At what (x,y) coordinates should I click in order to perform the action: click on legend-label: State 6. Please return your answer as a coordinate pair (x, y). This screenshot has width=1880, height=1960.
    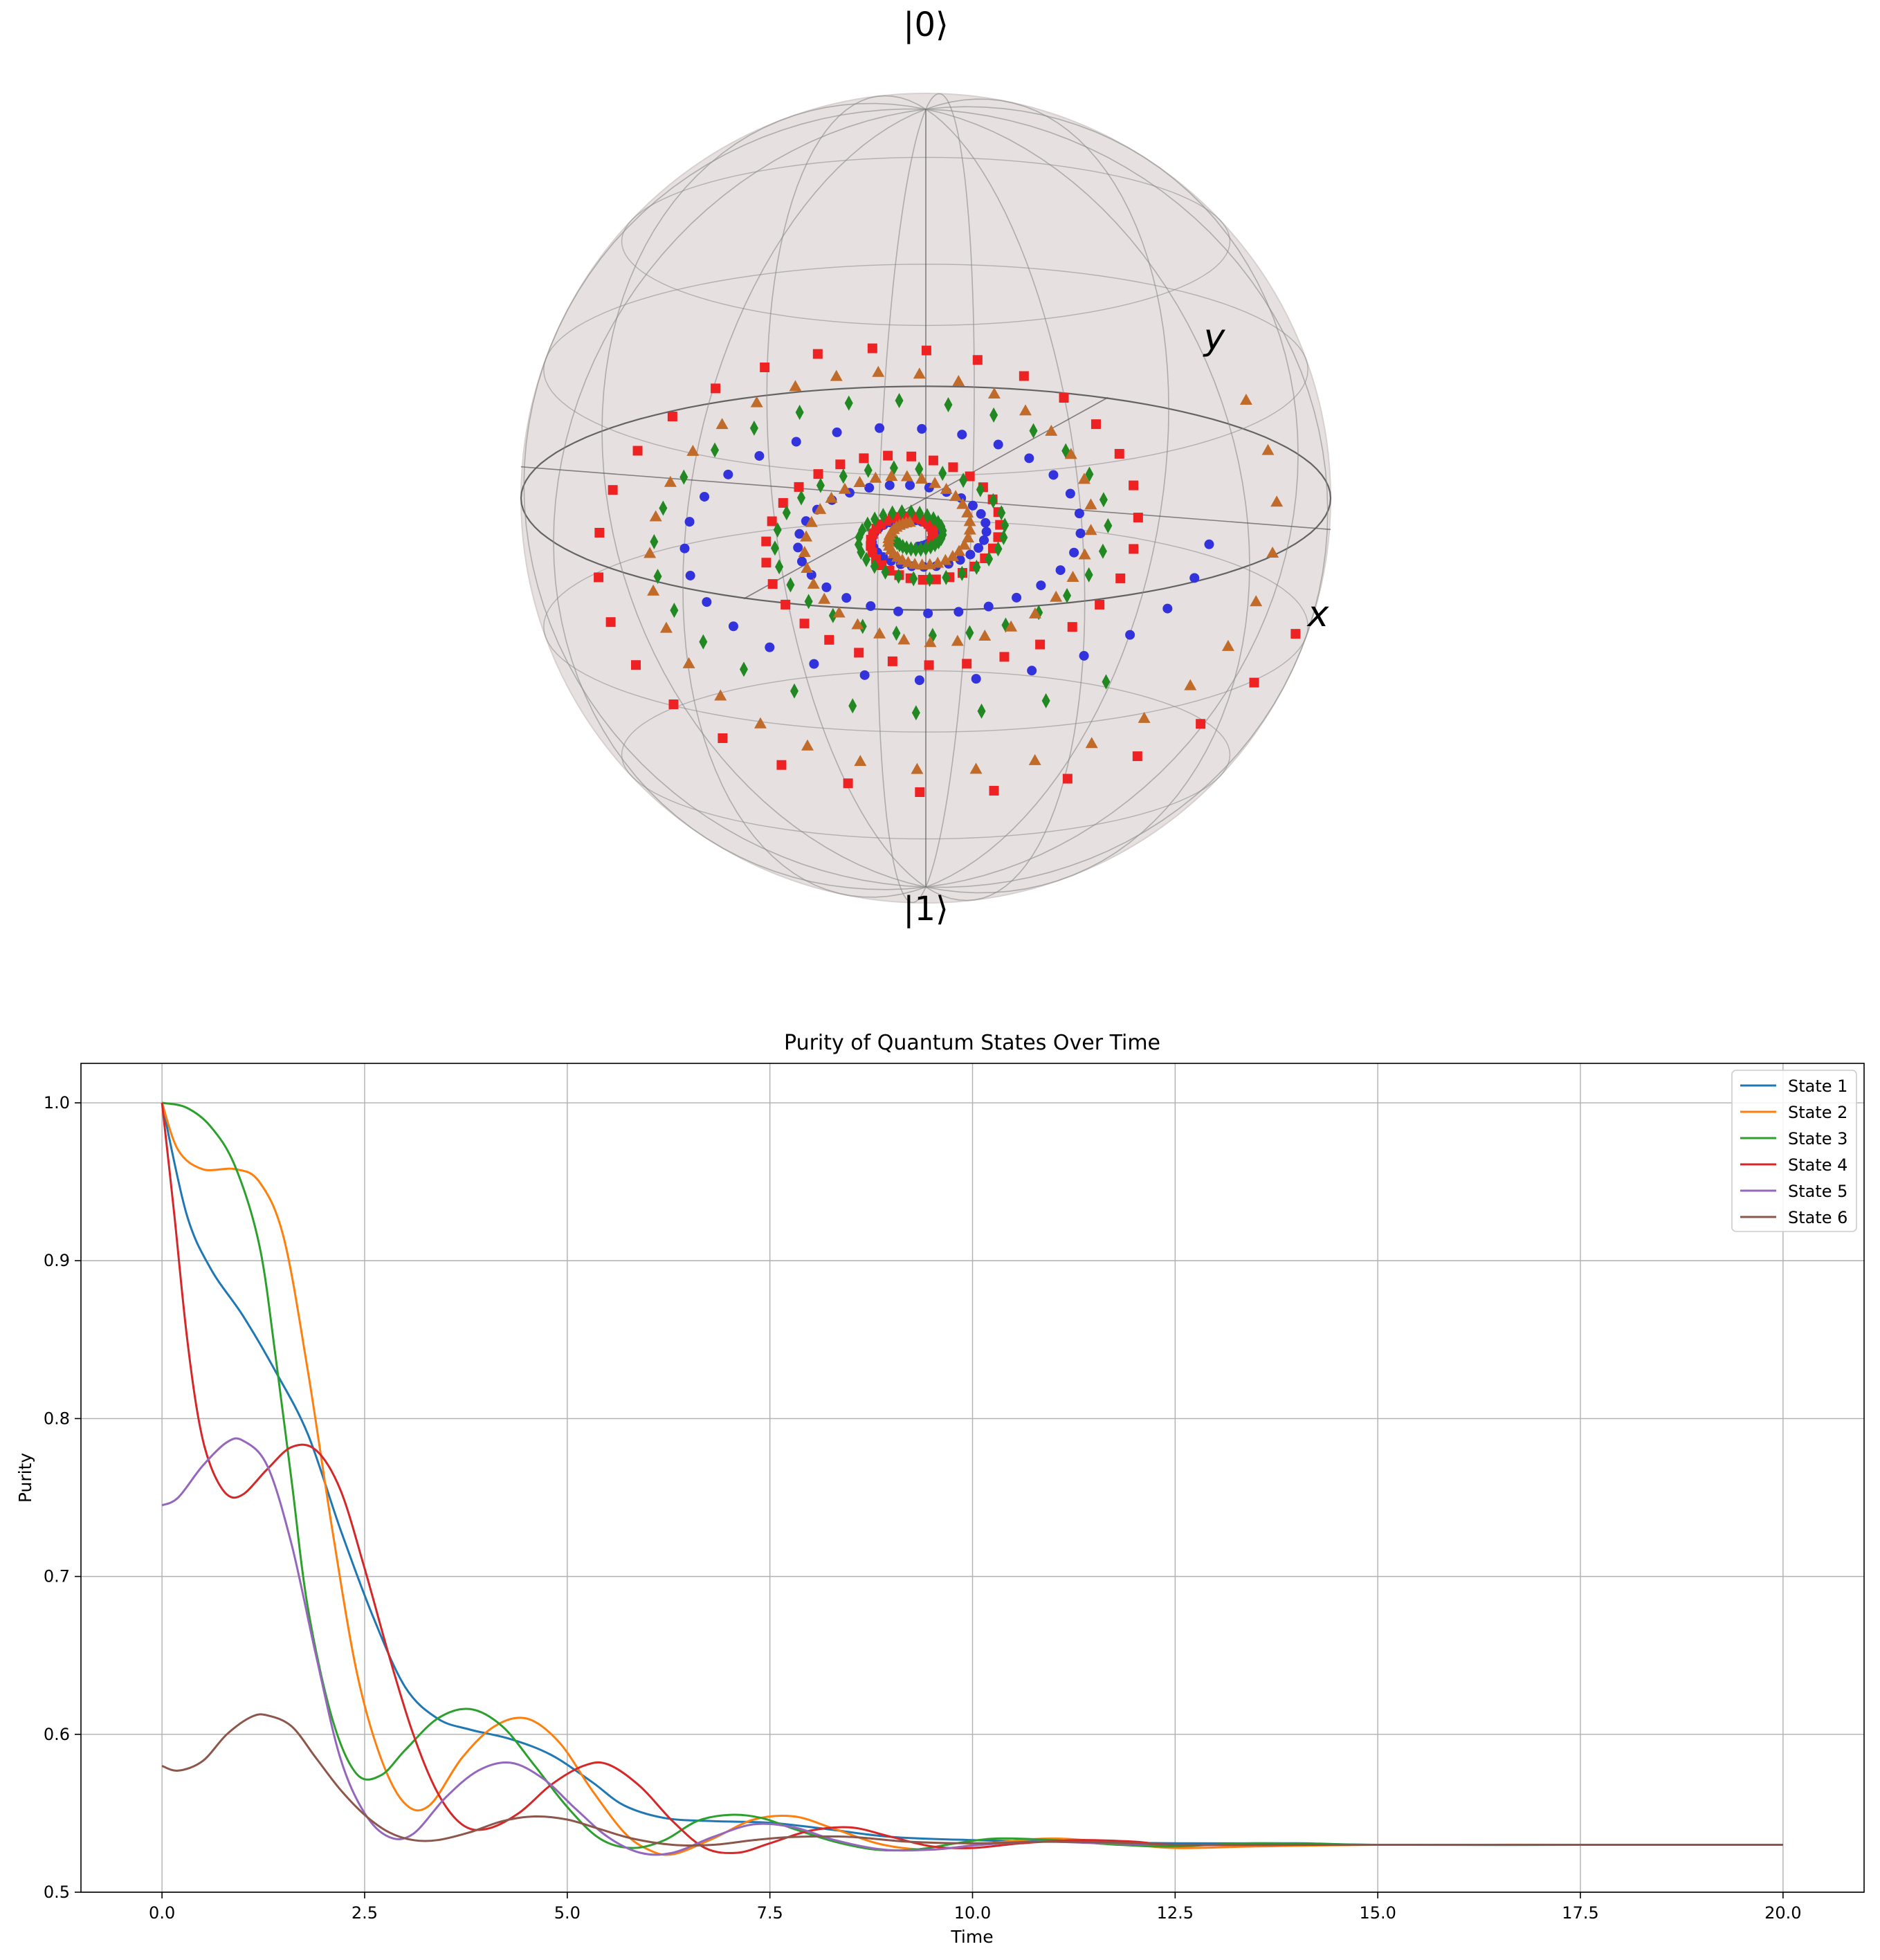
    Looking at the image, I should click on (1817, 1218).